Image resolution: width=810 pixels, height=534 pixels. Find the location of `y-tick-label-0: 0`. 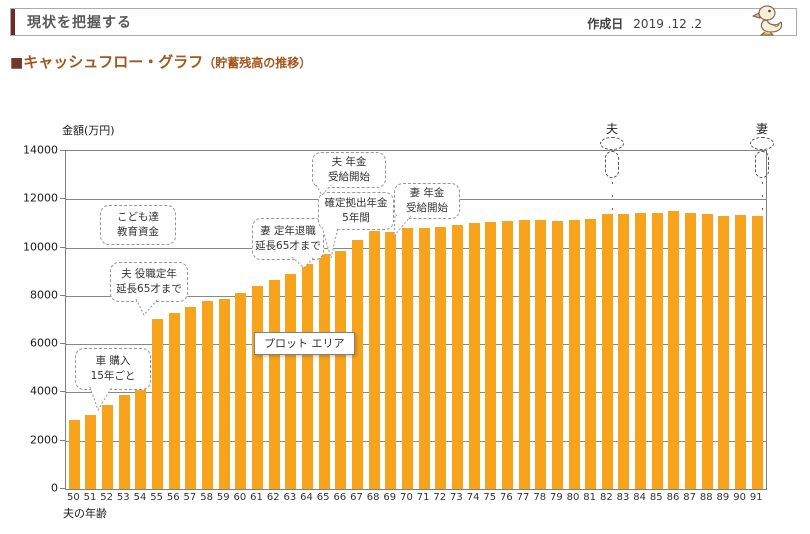

y-tick-label-0: 0 is located at coordinates (54, 488).